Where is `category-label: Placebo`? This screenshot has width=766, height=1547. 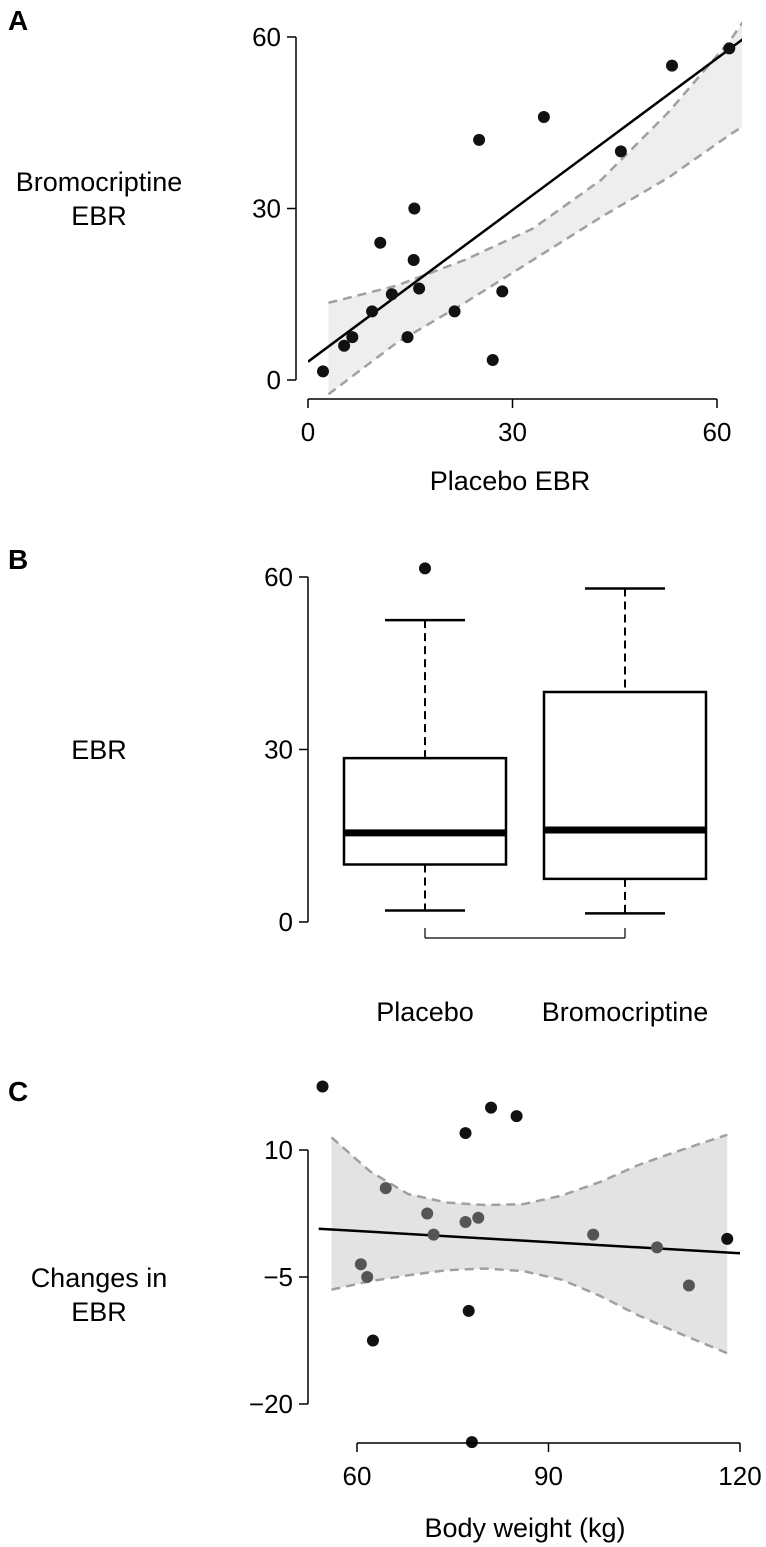 category-label: Placebo is located at coordinates (425, 1012).